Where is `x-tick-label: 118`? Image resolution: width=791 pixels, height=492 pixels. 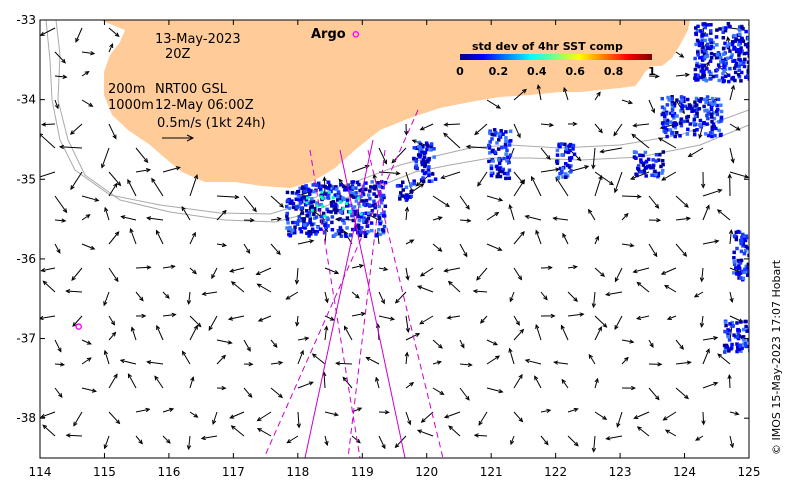
x-tick-label: 118 is located at coordinates (297, 472).